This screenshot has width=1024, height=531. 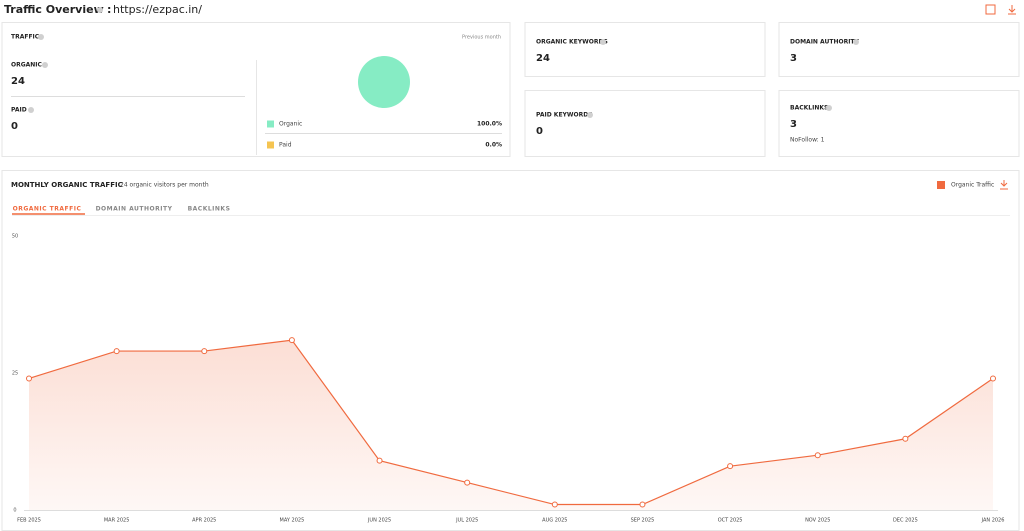 What do you see at coordinates (645, 123) in the screenshot?
I see `paid-keywords-card` at bounding box center [645, 123].